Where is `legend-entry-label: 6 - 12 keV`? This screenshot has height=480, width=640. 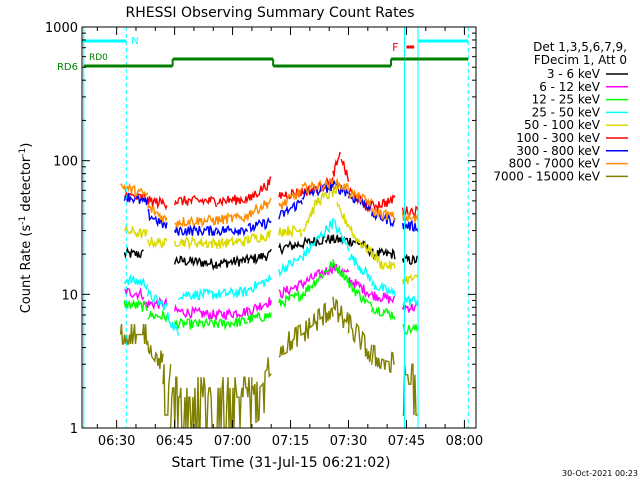 legend-entry-label: 6 - 12 keV is located at coordinates (570, 87).